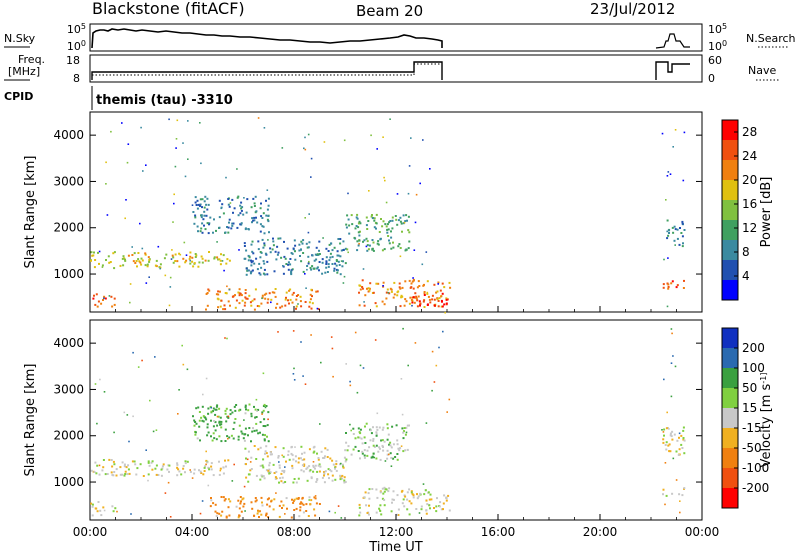 The height and width of the screenshot is (554, 800). Describe the element at coordinates (30, 420) in the screenshot. I see `velocity-ylabel: Slant Range [km]` at that location.